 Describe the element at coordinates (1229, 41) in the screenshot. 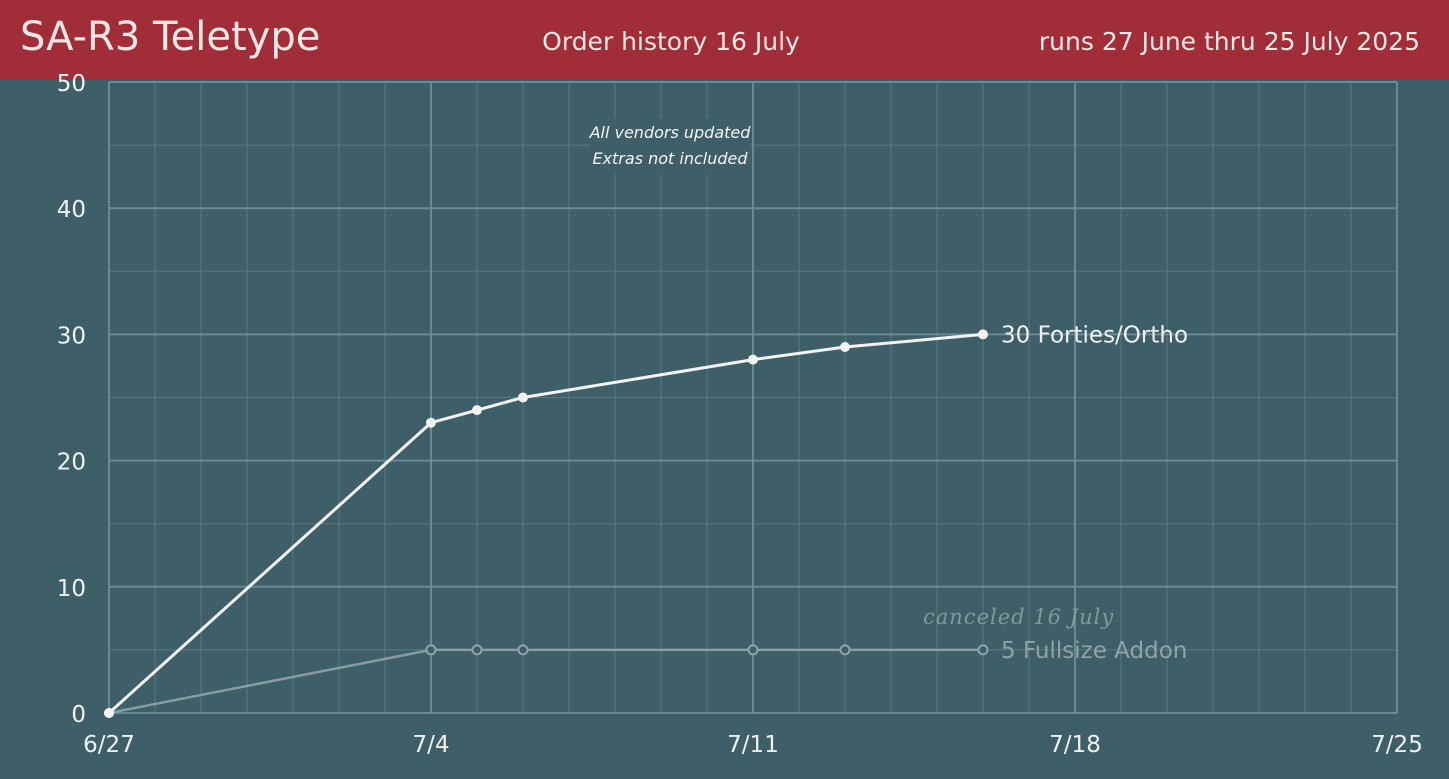

I see `date-range-label: runs 27 June thru 25 July 2025` at that location.